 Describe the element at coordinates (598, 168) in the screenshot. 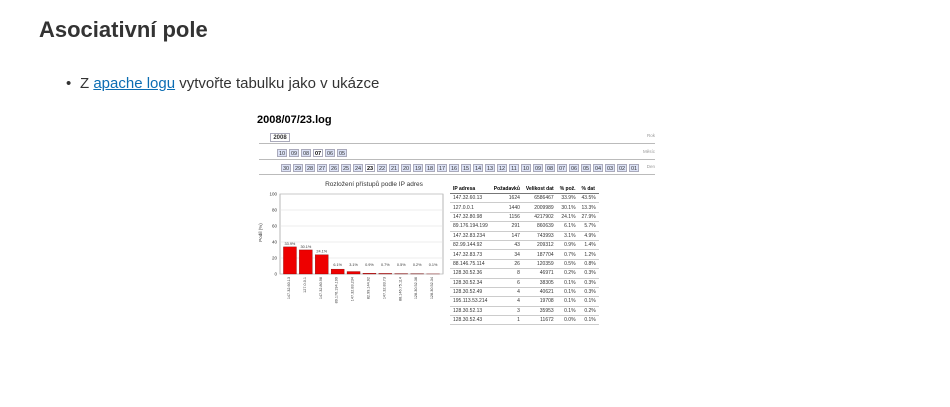

I see `day-04: 04` at that location.